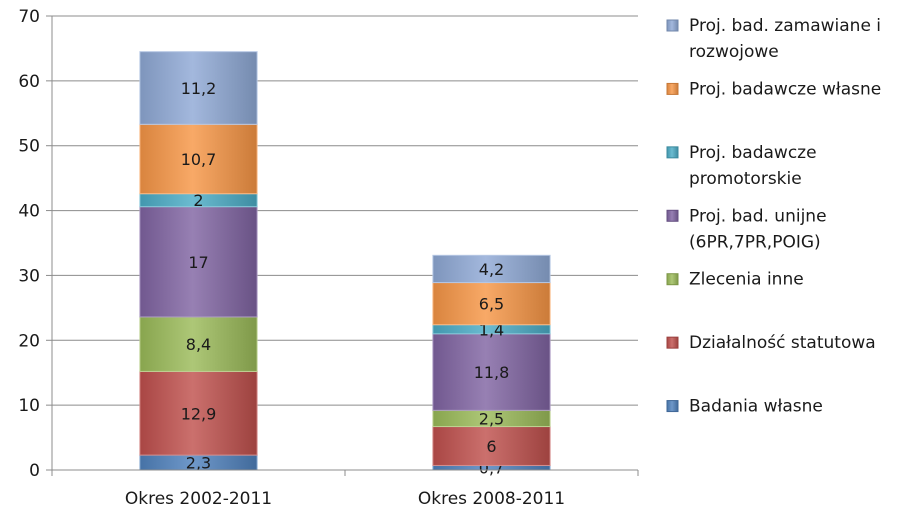 This screenshot has height=521, width=918. Describe the element at coordinates (746, 229) in the screenshot. I see `legend-item: Proj. bad. unijne (6PR,7PR,POIG)` at that location.